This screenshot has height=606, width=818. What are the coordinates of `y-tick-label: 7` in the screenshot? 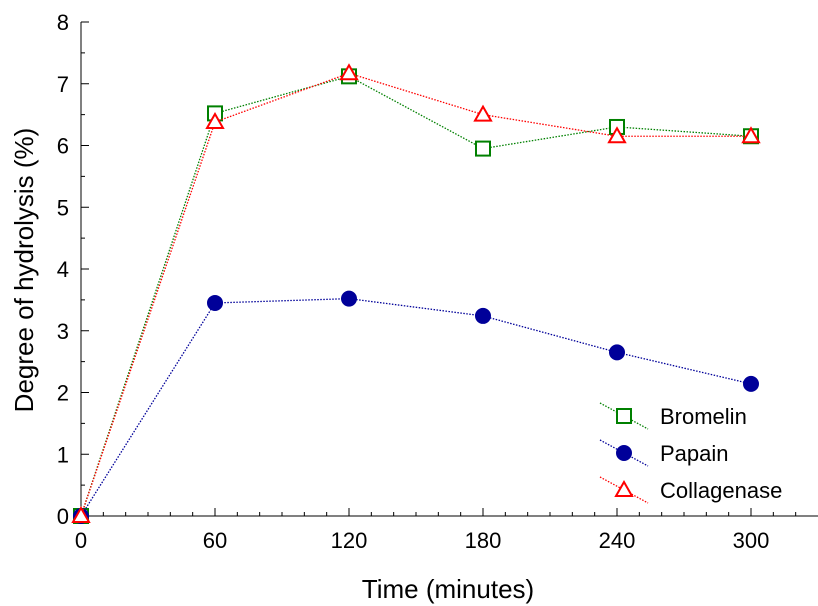 It's located at (63, 84).